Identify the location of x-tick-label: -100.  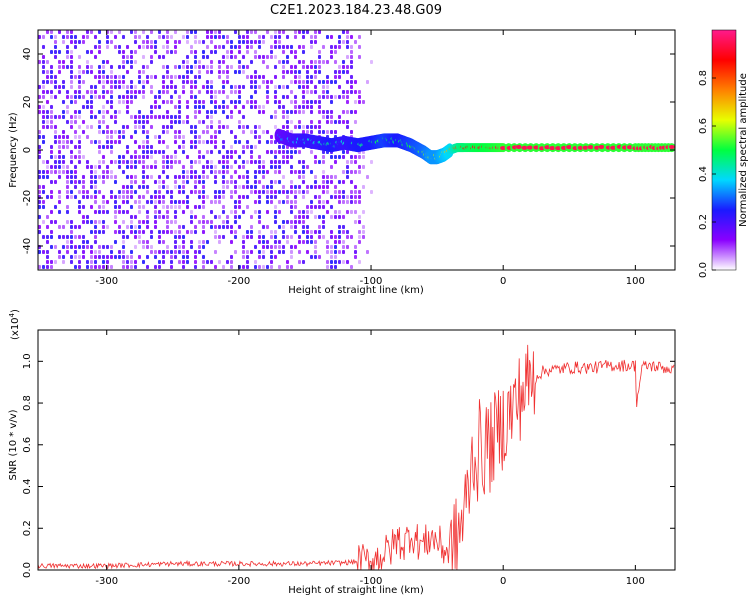
(371, 581).